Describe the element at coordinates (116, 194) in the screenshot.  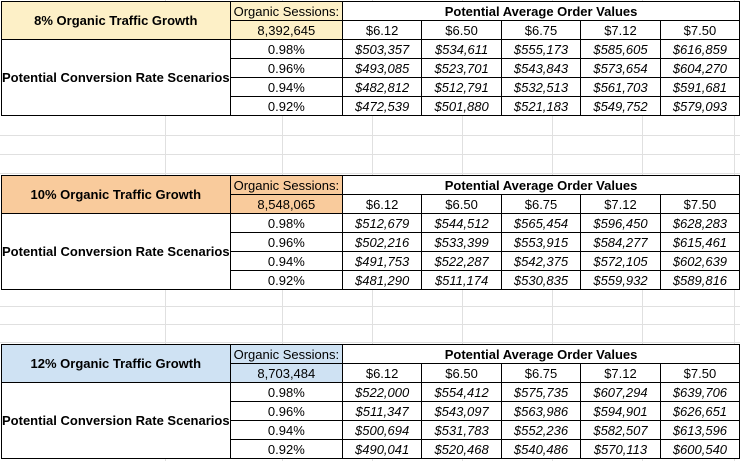
I see `cell-growth-title: 10% Organic Traffic Growth` at that location.